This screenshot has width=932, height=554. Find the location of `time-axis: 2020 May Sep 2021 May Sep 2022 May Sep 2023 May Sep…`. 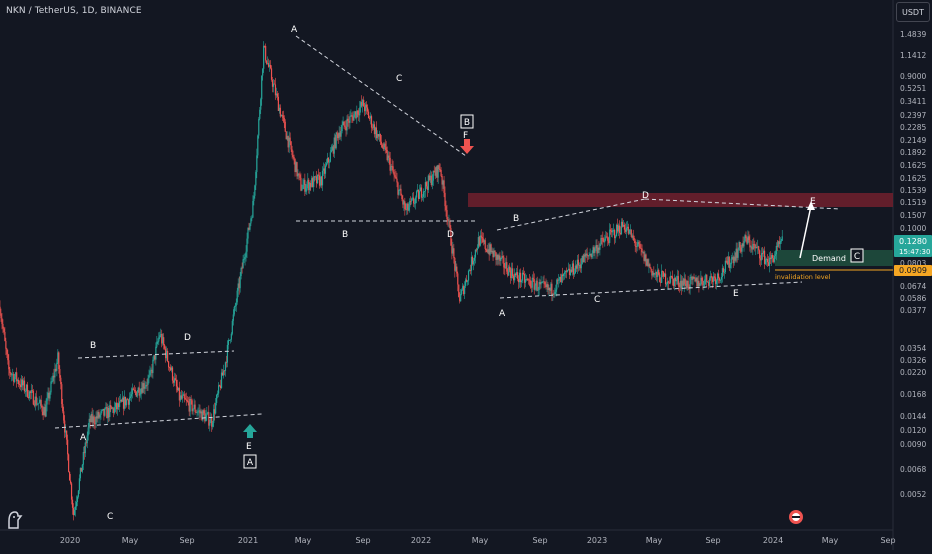

time-axis: 2020 May Sep 2021 May Sep 2022 May Sep 2023 May Sep… is located at coordinates (478, 540).